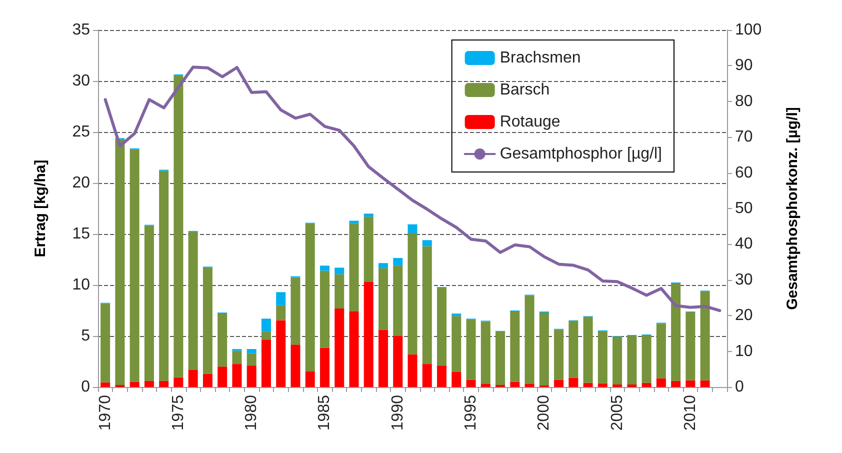  Describe the element at coordinates (530, 122) in the screenshot. I see `legend-label: Rotauge` at that location.